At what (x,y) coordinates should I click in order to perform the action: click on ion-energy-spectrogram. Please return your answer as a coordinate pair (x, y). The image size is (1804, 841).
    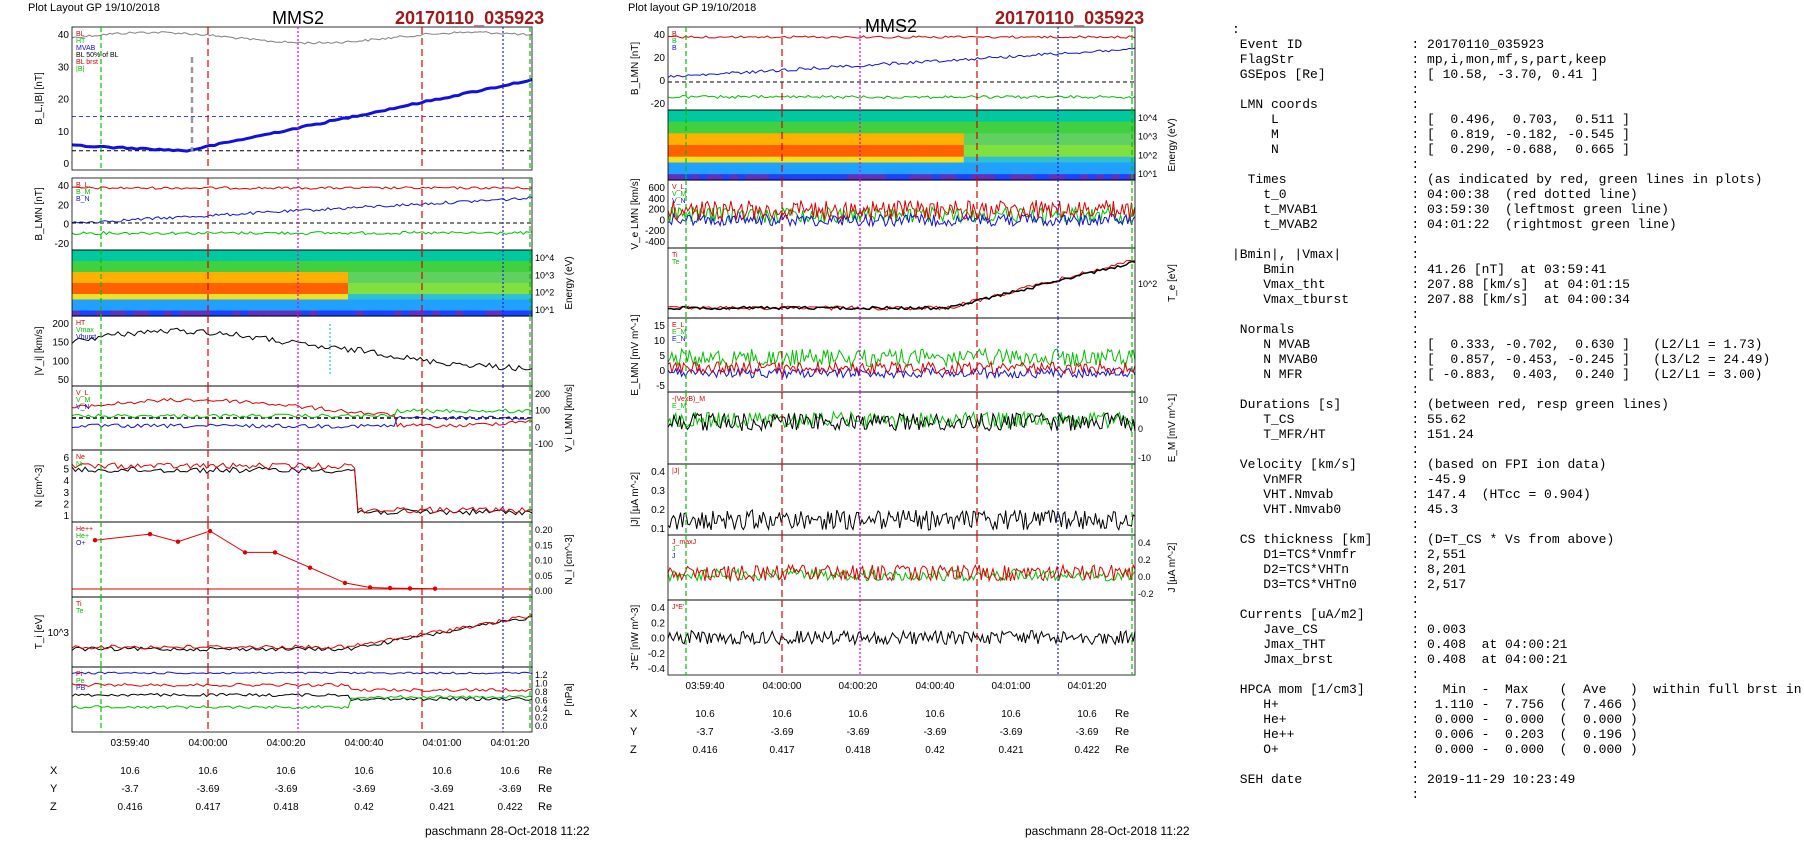
    Looking at the image, I should click on (302, 283).